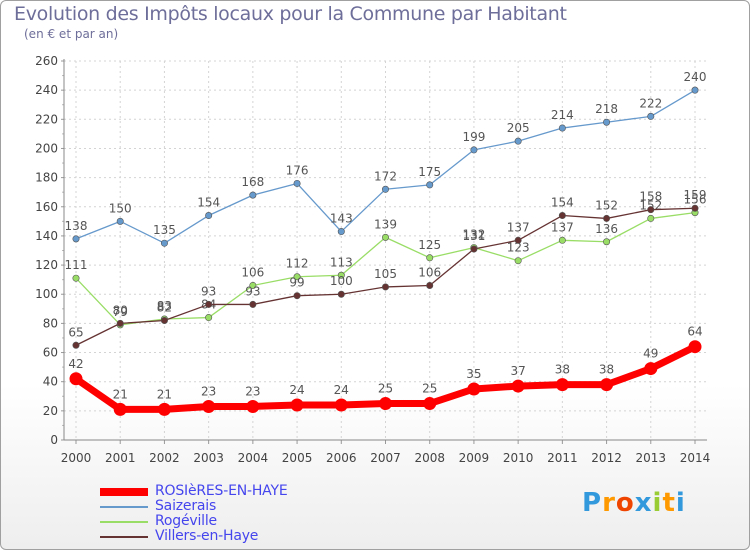 This screenshot has width=750, height=550. I want to click on data-label: 135, so click(164, 230).